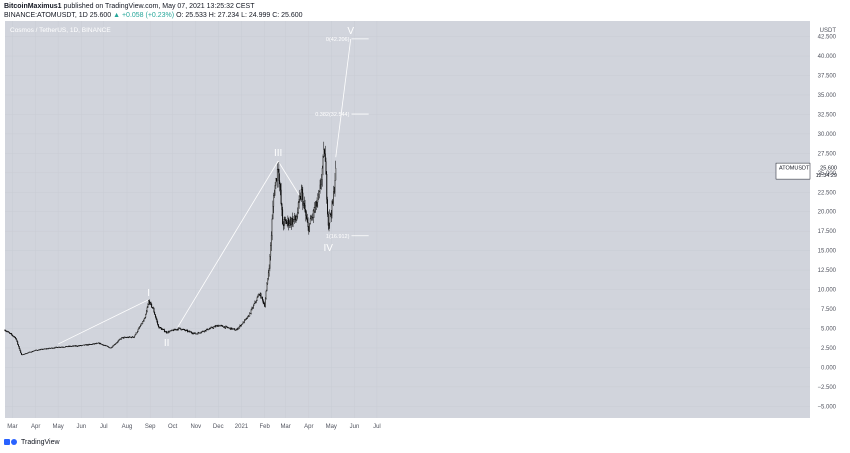 This screenshot has width=850, height=453. Describe the element at coordinates (33, 6) in the screenshot. I see `author-name: BitcoinMaximus1` at that location.